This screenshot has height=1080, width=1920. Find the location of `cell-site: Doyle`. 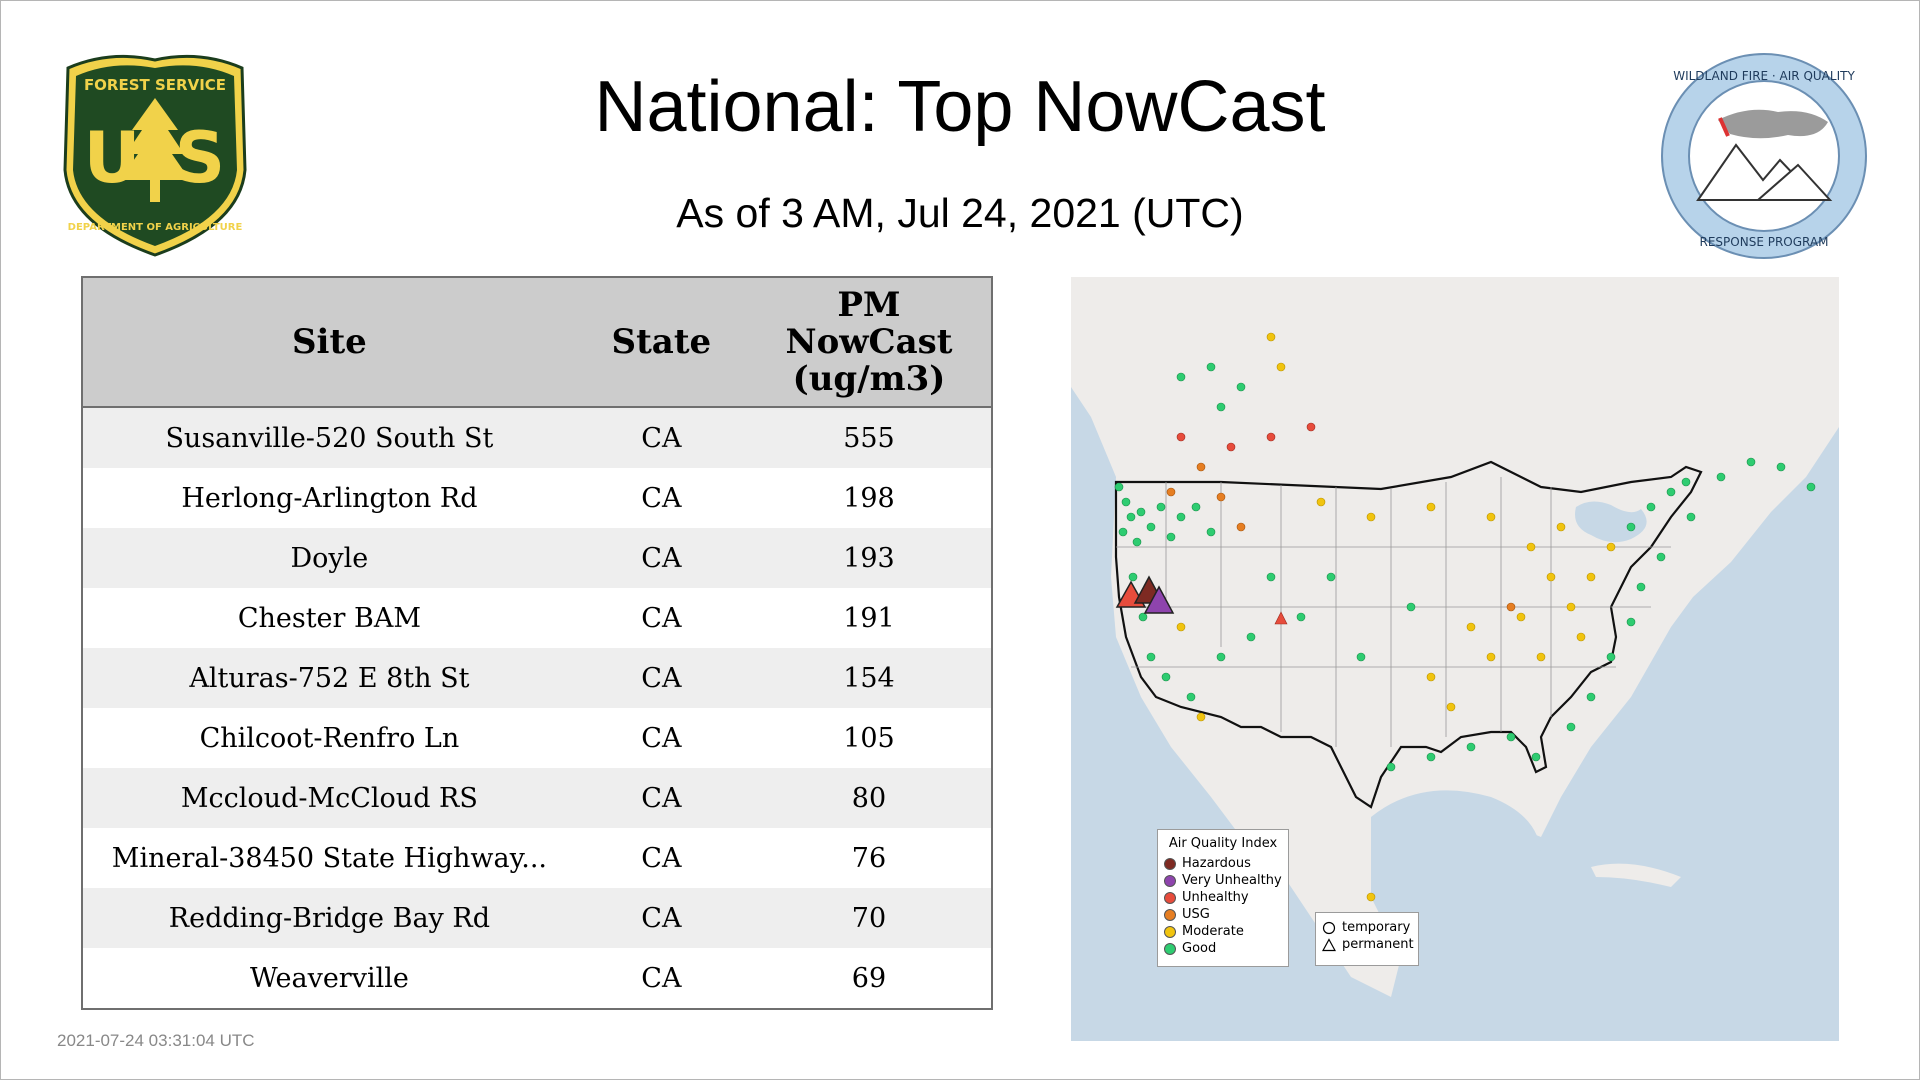

cell-site: Doyle is located at coordinates (329, 558).